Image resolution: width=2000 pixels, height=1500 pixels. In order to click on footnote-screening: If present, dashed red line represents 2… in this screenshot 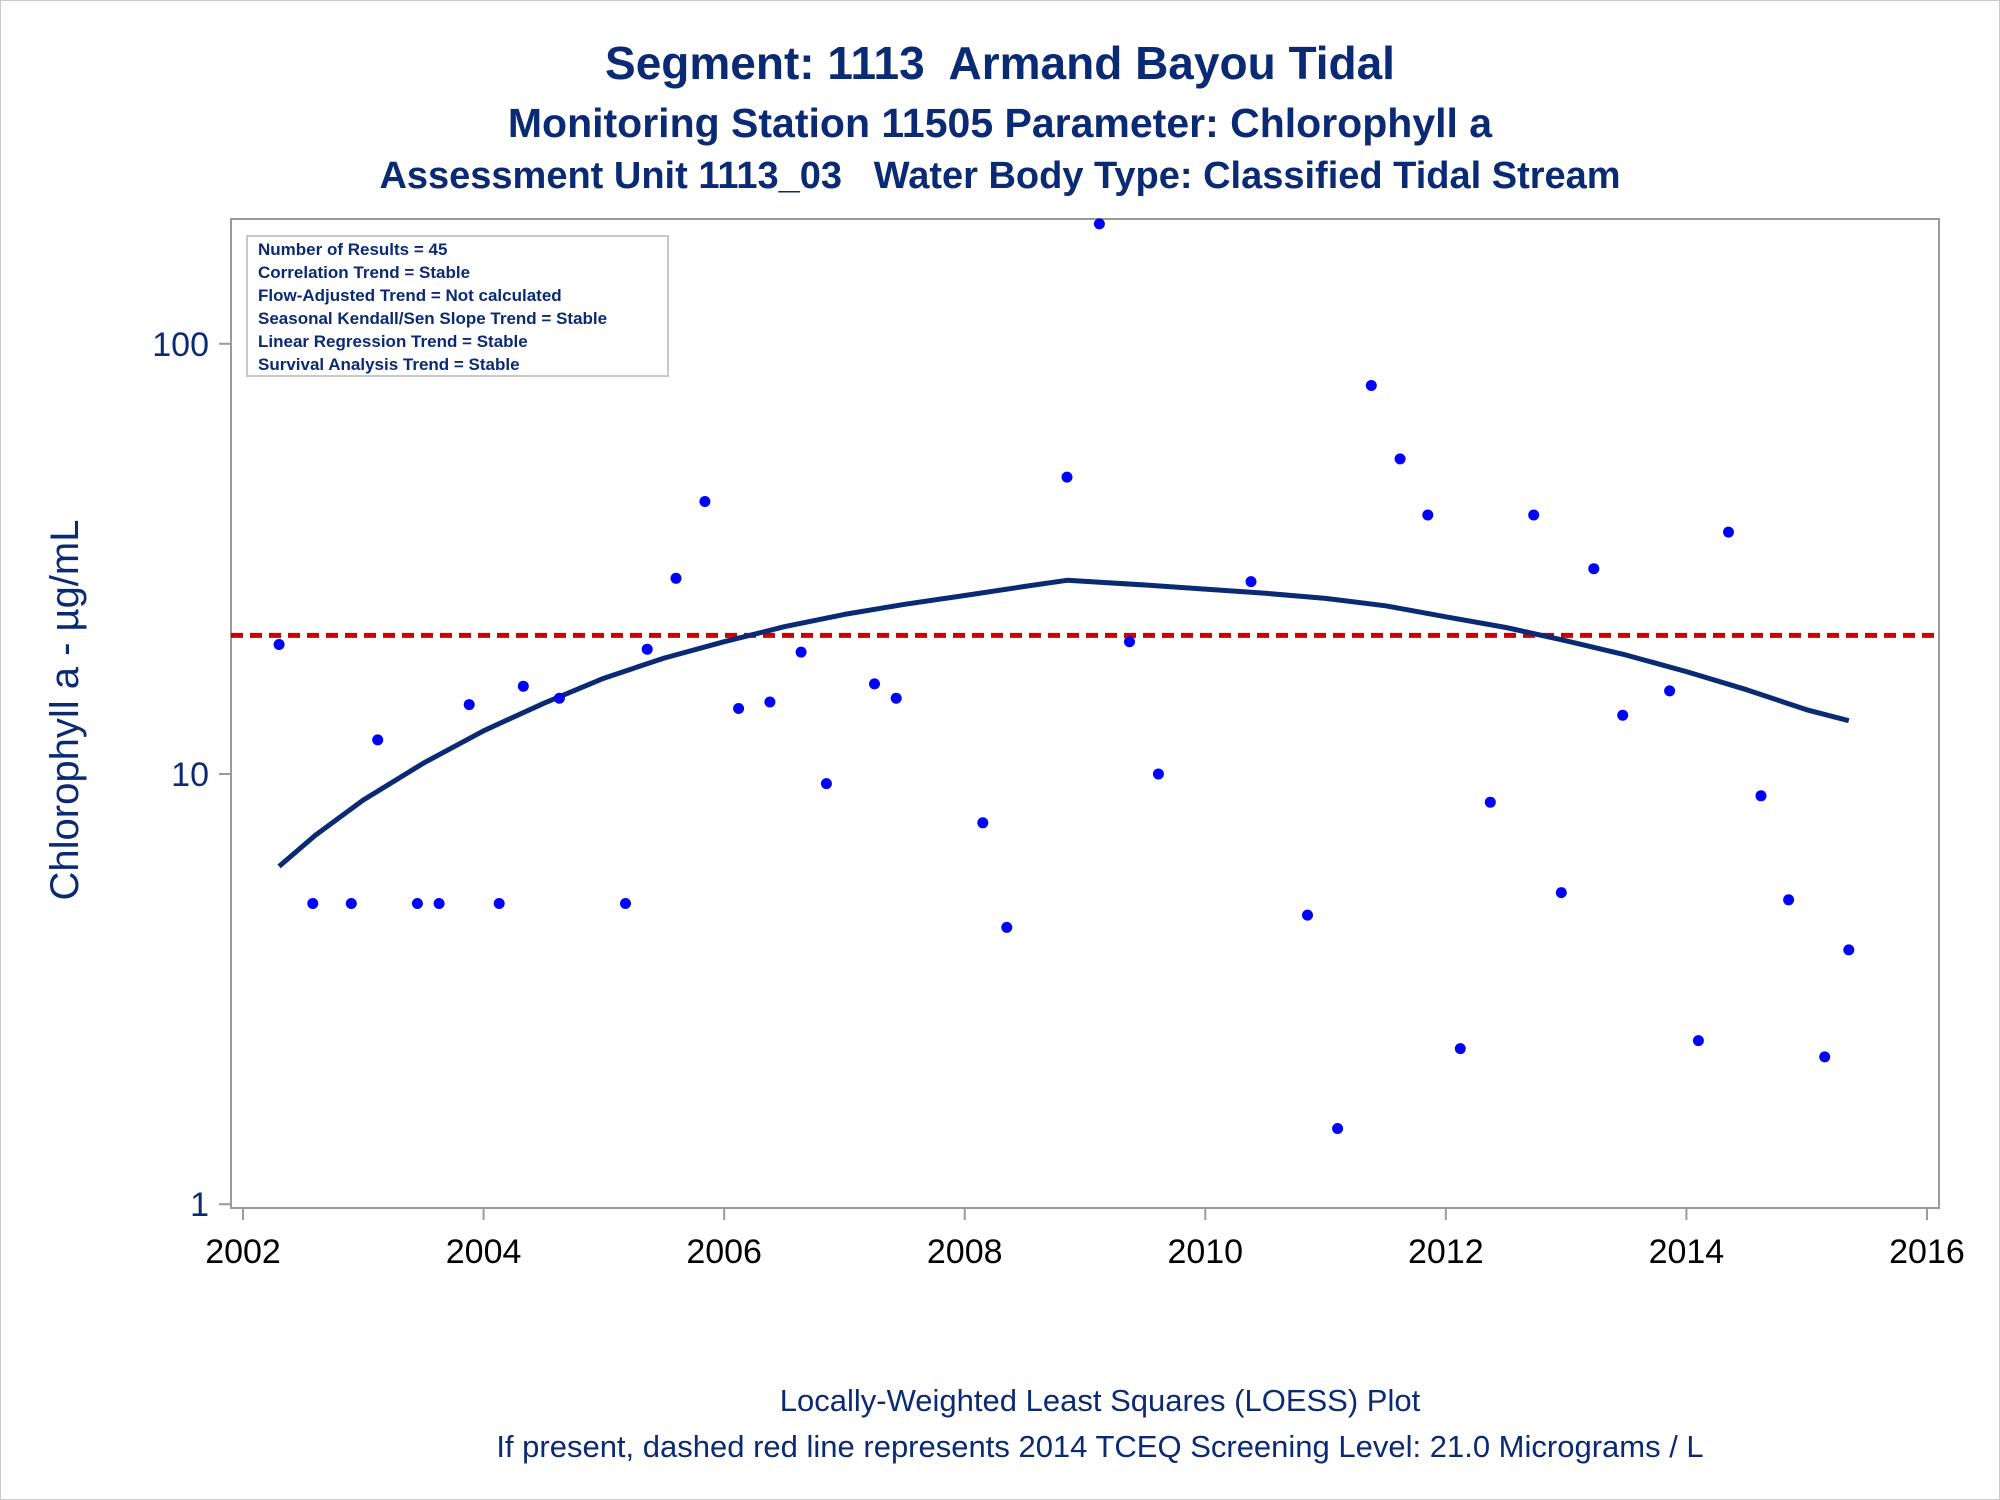, I will do `click(1100, 1446)`.